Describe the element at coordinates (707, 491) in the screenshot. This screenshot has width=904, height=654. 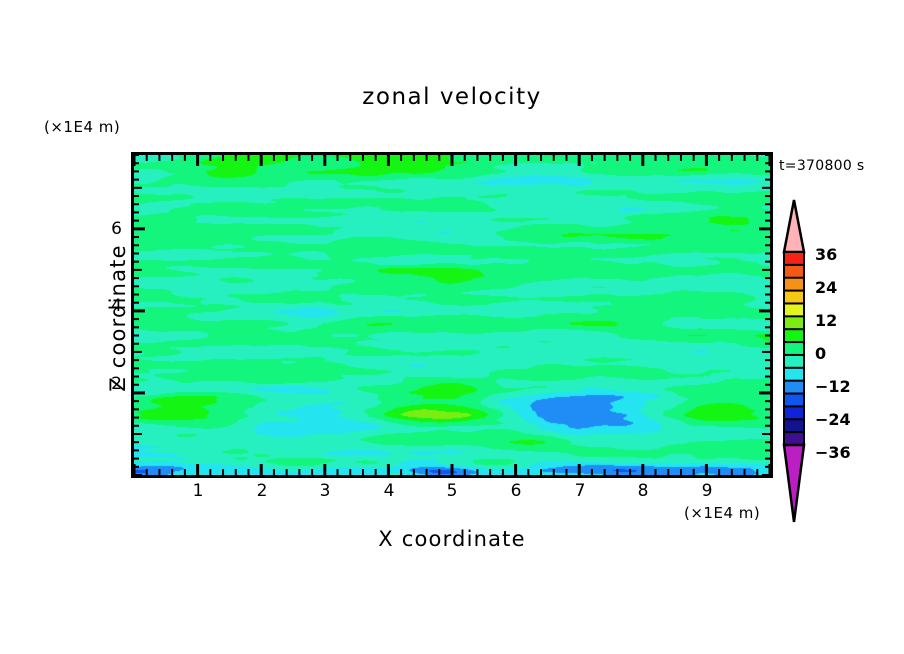
I see `x-tick-label: 9` at that location.